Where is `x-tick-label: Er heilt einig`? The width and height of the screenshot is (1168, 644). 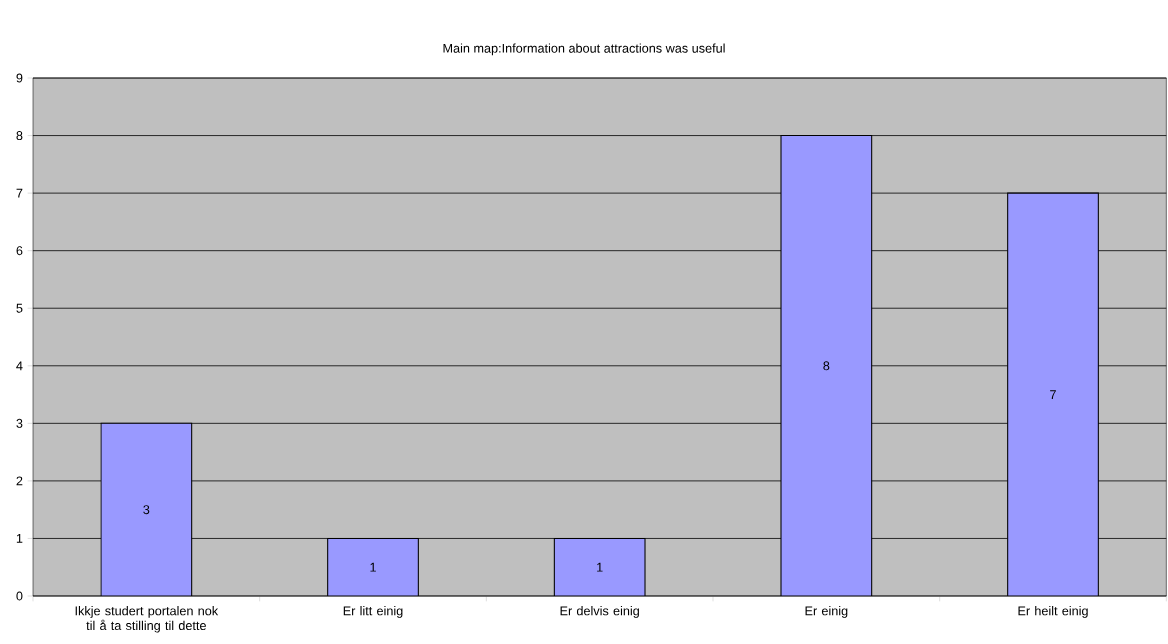 x-tick-label: Er heilt einig is located at coordinates (1053, 612).